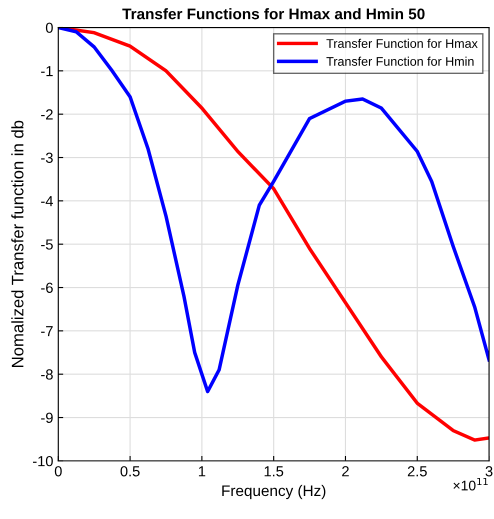  Describe the element at coordinates (47, 201) in the screenshot. I see `y-tick-label: -4` at that location.